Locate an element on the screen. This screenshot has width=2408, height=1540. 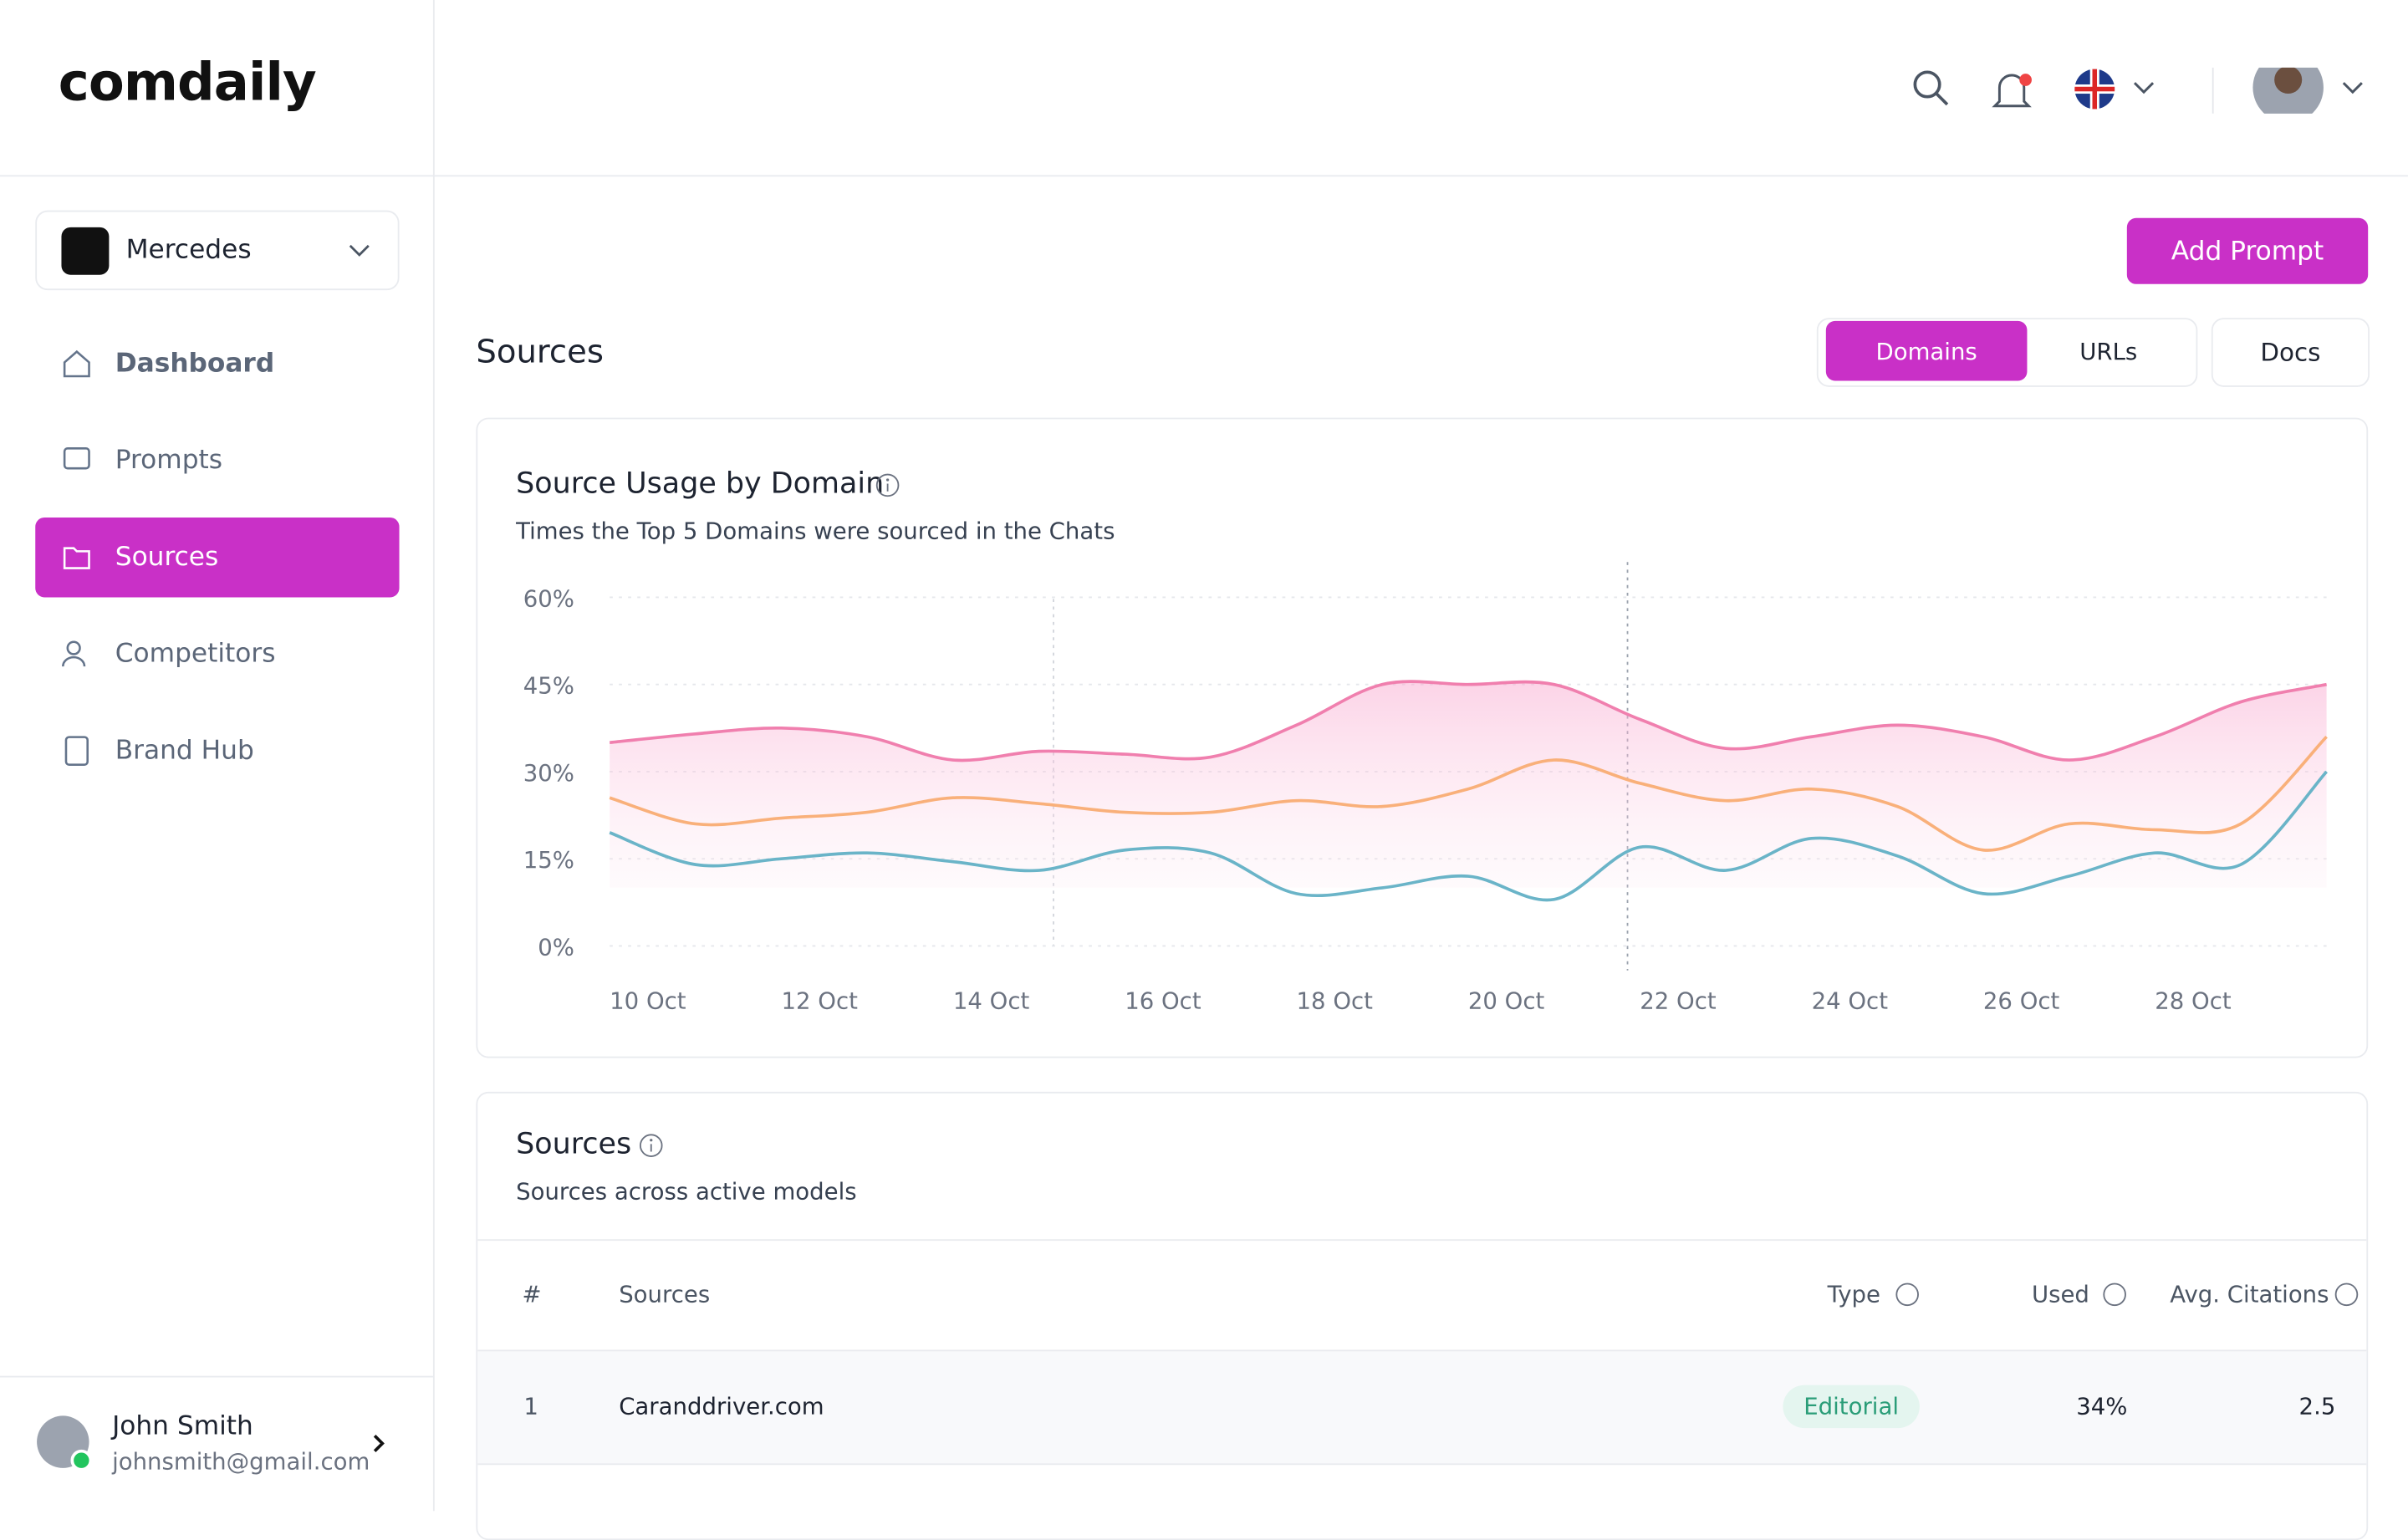
header-border is located at coordinates (1204, 176).